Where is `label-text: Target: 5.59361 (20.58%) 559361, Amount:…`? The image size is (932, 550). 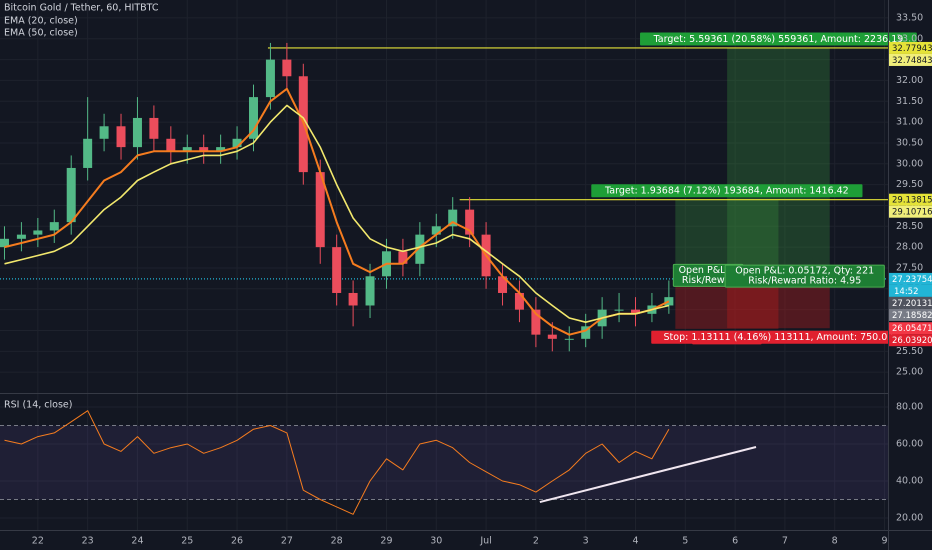 label-text: Target: 5.59361 (20.58%) 559361, Amount:… is located at coordinates (778, 39).